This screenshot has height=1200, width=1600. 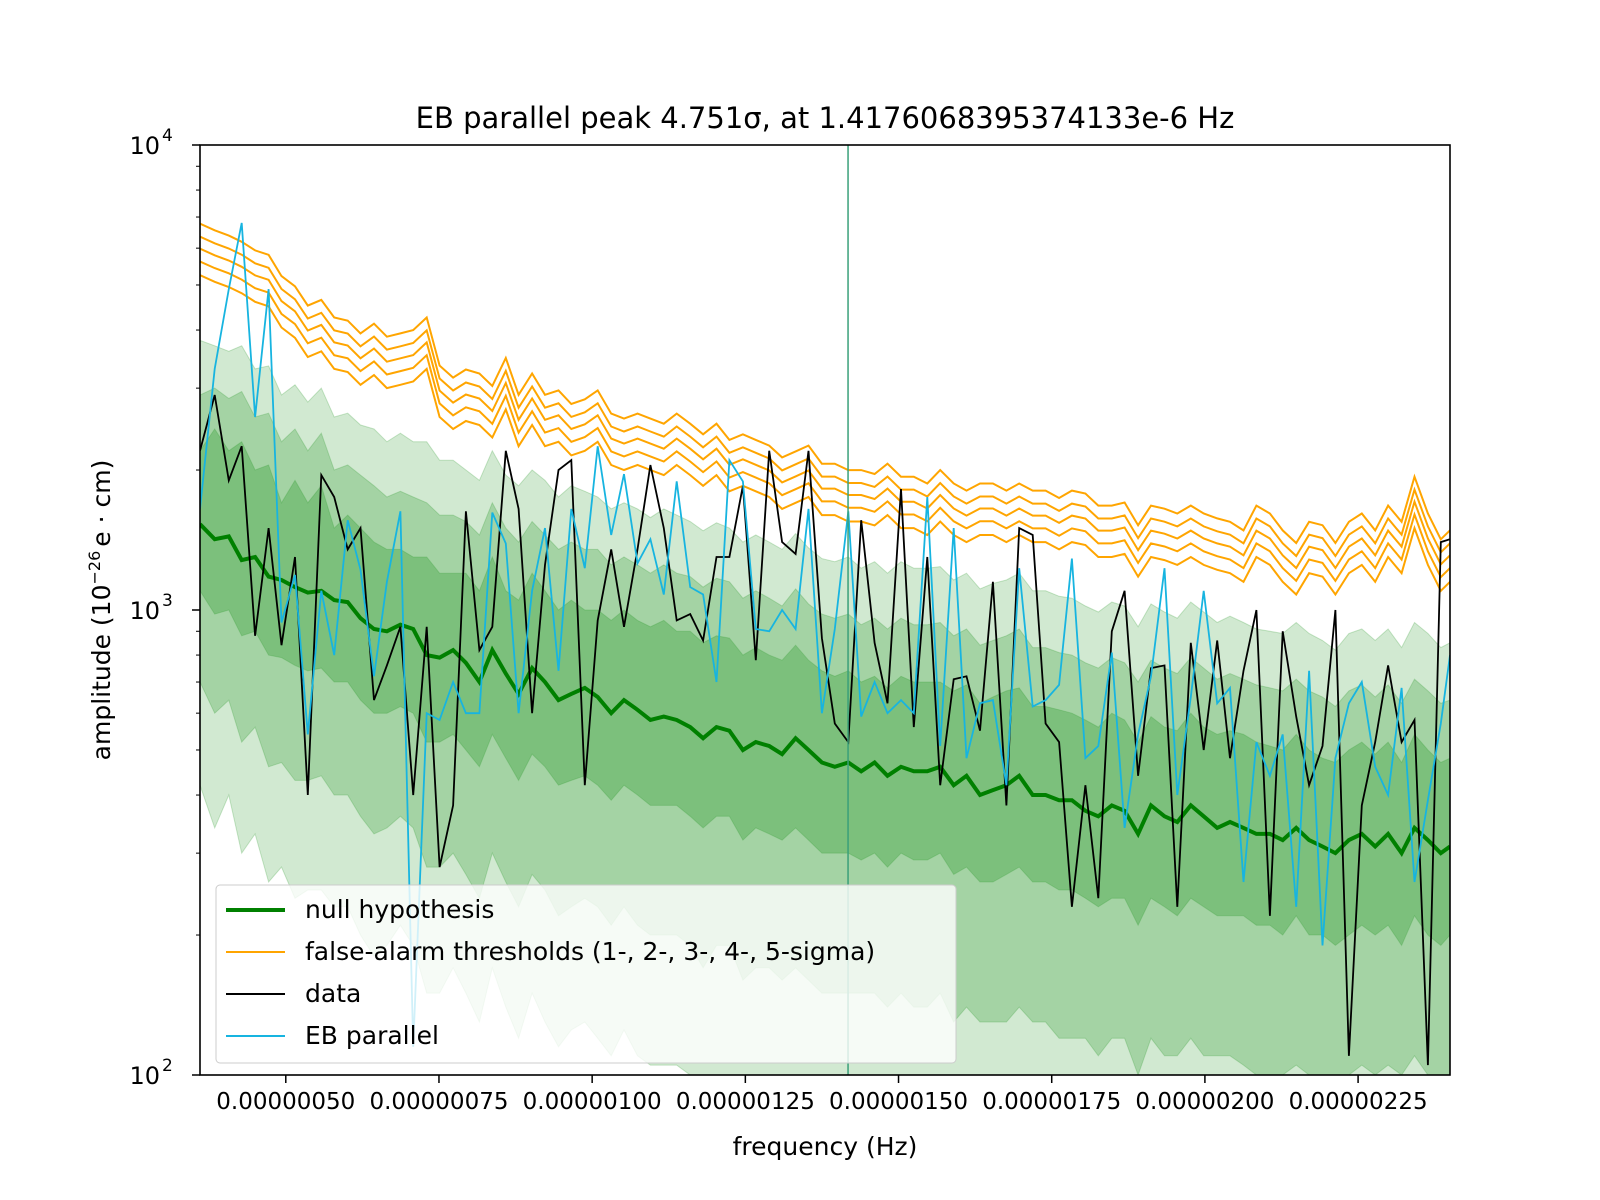 I want to click on legend-eb-label: EB parallel, so click(x=372, y=1035).